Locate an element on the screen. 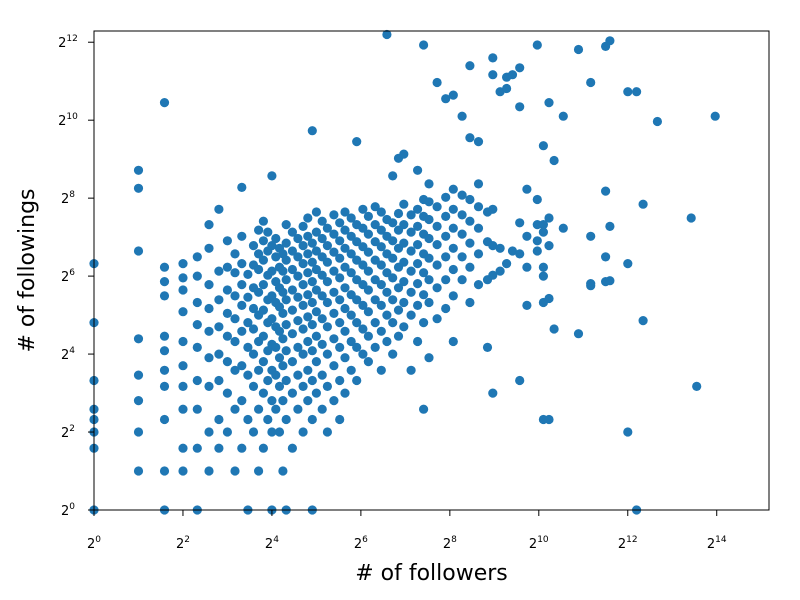  x-tick-label: 26 is located at coordinates (361, 543).